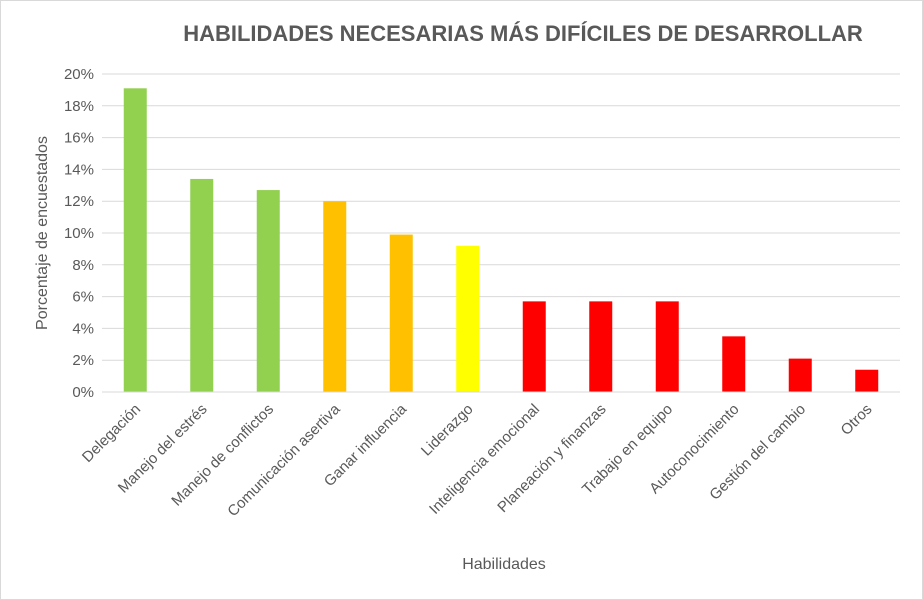  What do you see at coordinates (42, 233) in the screenshot?
I see `y-axis-title: Porcentaje de encuestados` at bounding box center [42, 233].